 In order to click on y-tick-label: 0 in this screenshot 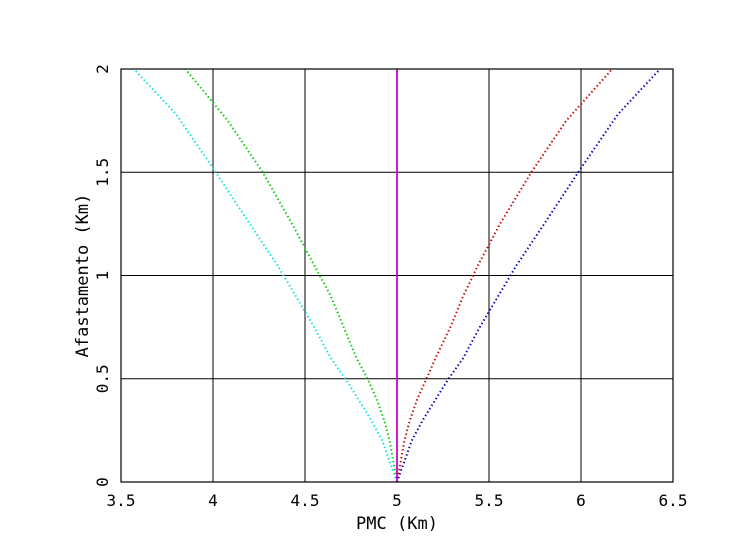, I will do `click(102, 482)`.